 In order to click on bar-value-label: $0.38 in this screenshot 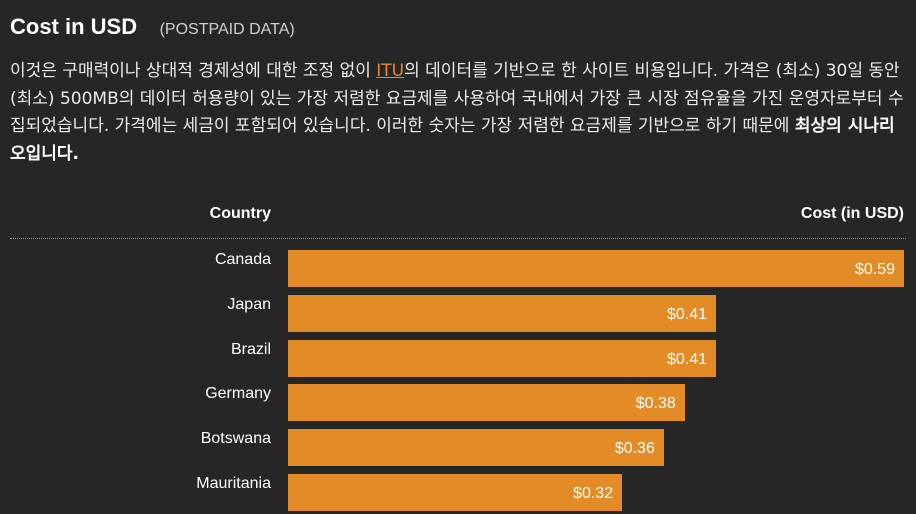, I will do `click(655, 404)`.